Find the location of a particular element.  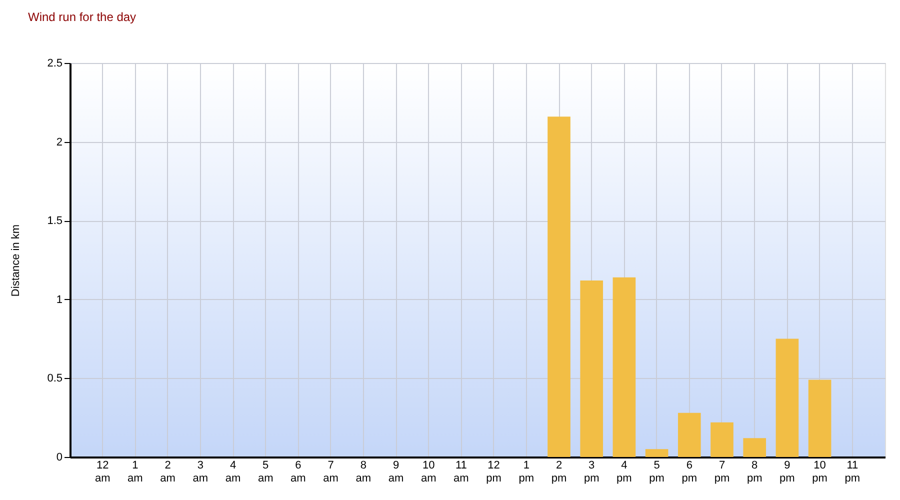

x-tick-label: 9 pm is located at coordinates (787, 472).